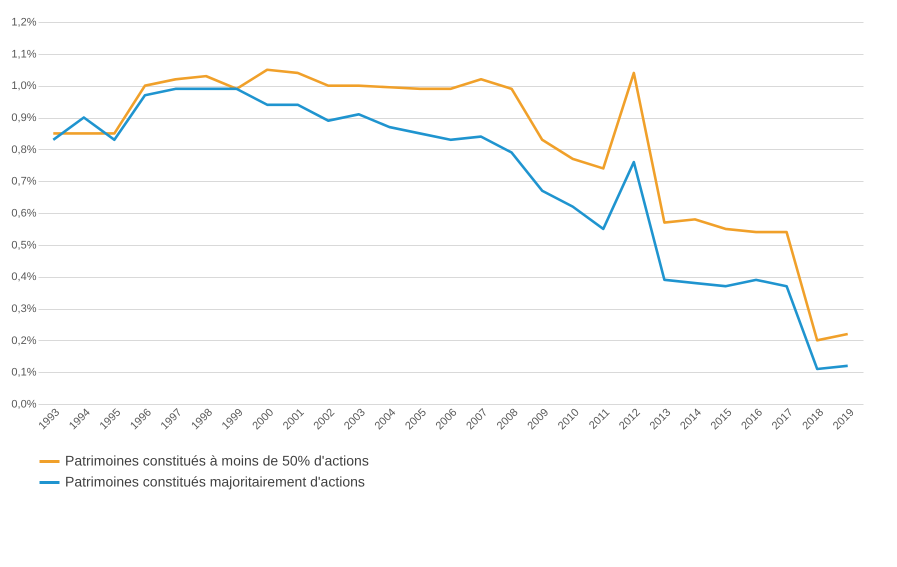  Describe the element at coordinates (24, 372) in the screenshot. I see `y-tick-label: 0,1%` at that location.